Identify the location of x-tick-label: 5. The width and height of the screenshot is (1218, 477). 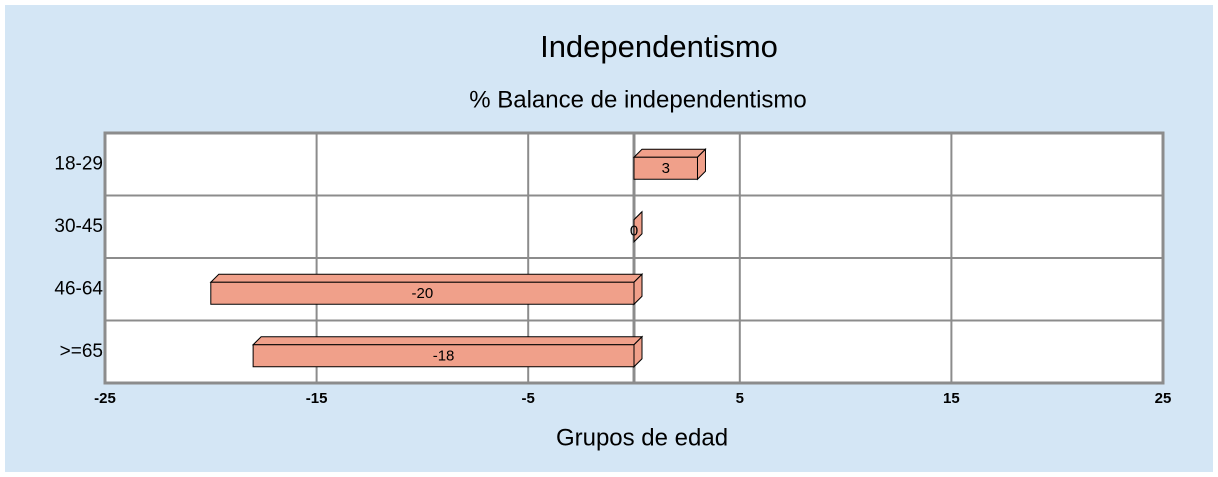
(740, 398).